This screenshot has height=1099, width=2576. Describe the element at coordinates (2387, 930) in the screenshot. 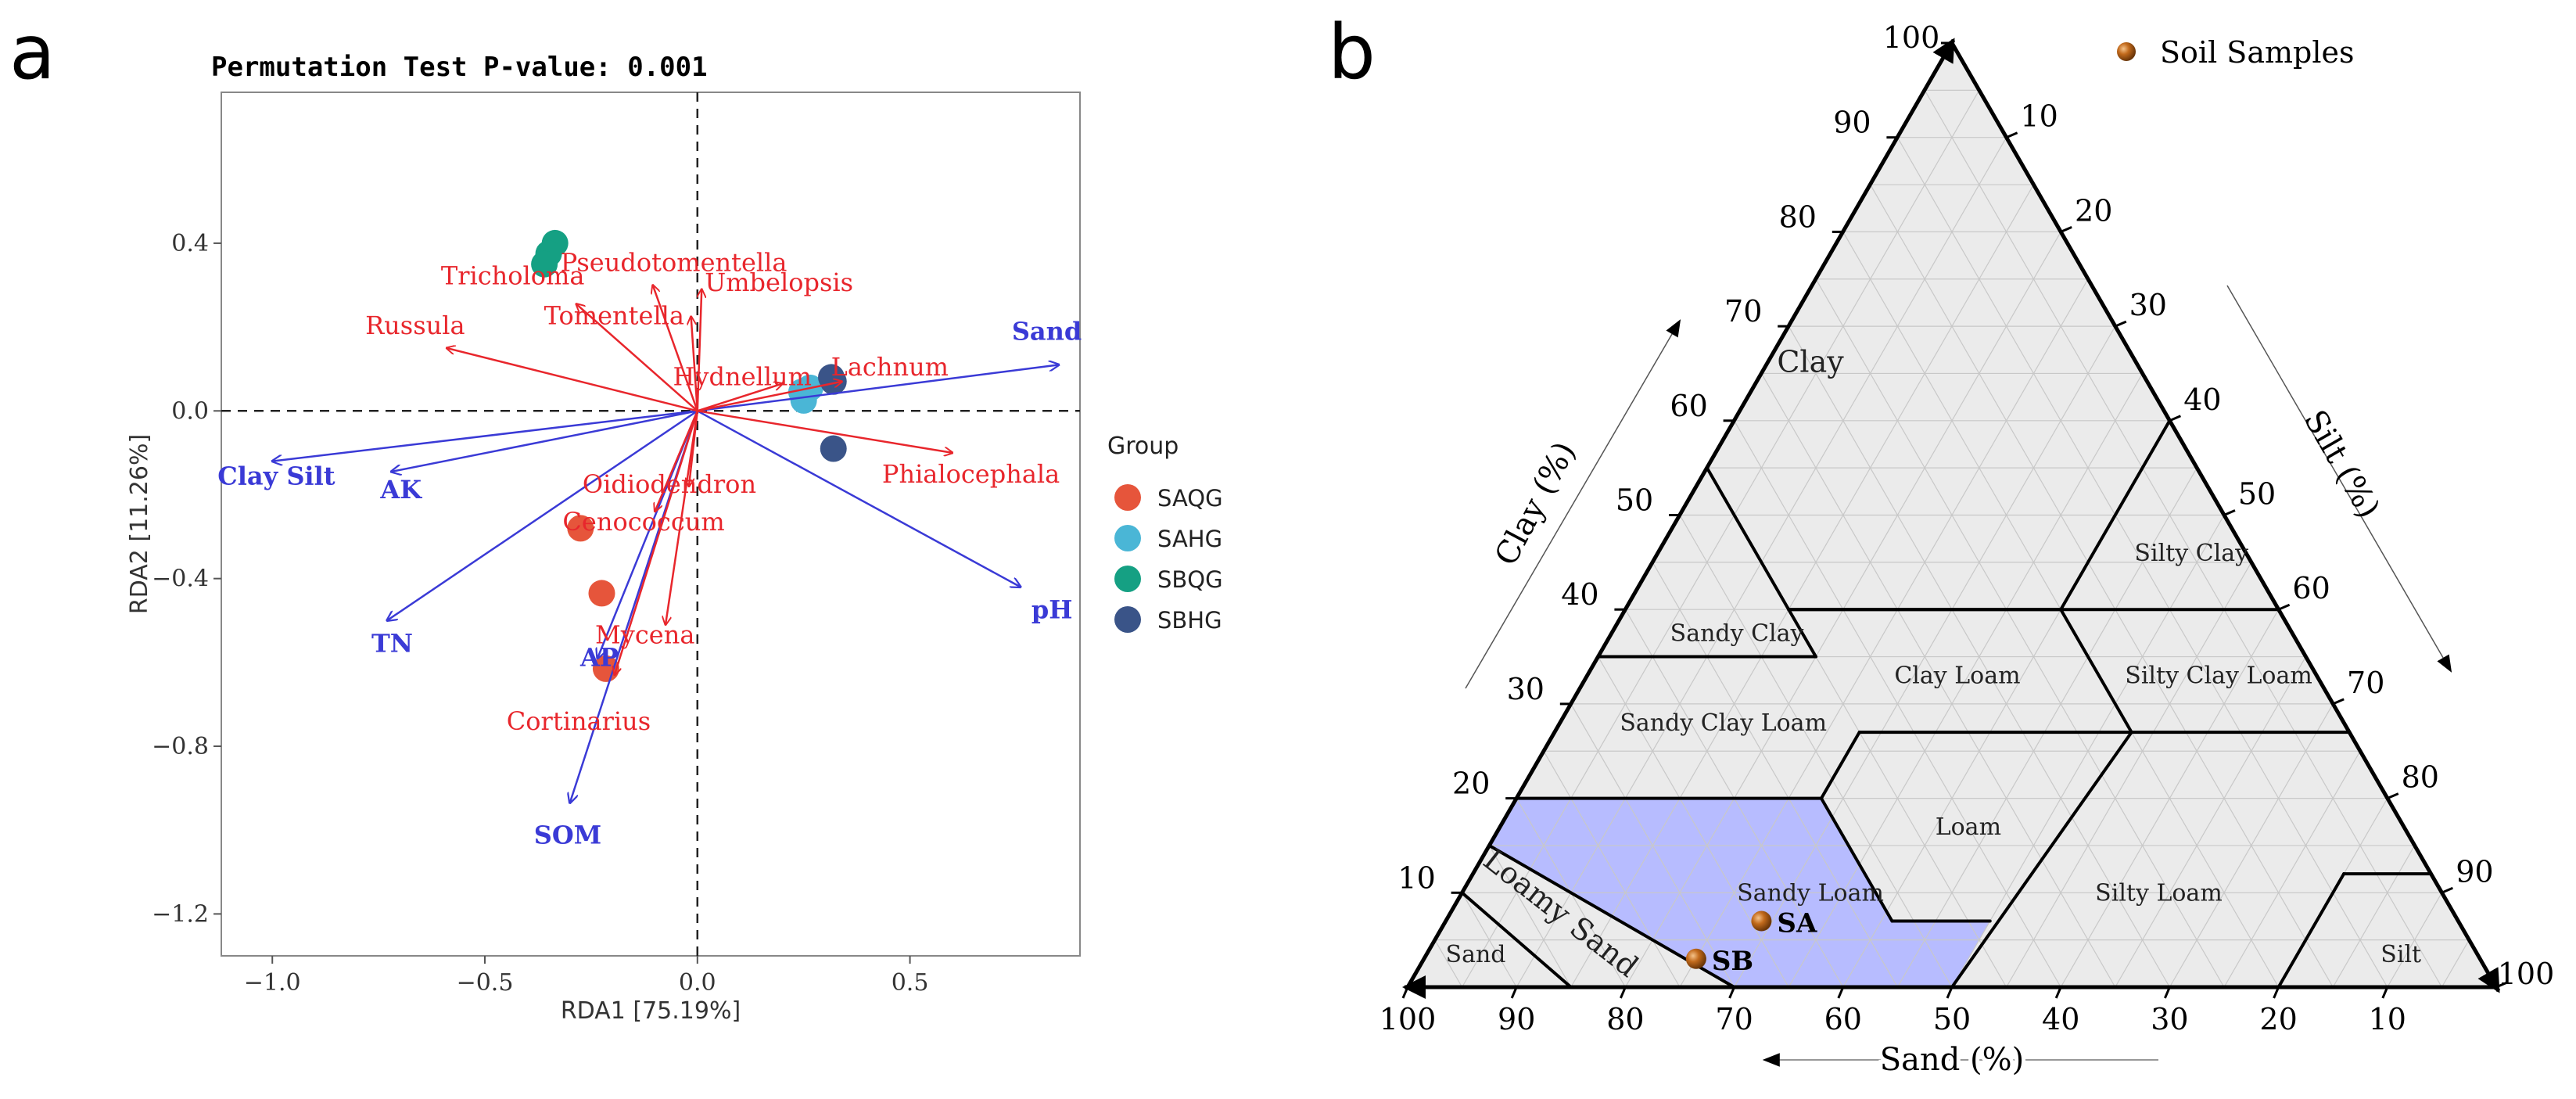

I see `region-silt` at that location.